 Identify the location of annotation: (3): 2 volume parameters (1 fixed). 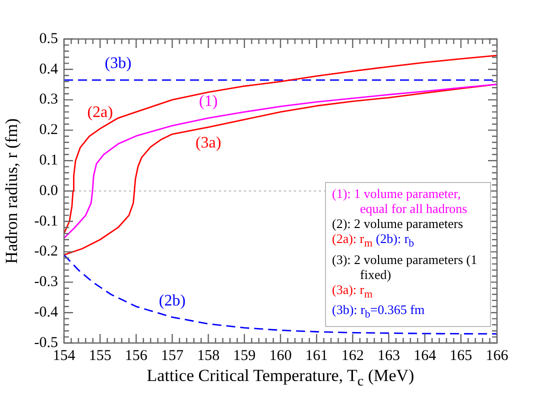
(405, 267).